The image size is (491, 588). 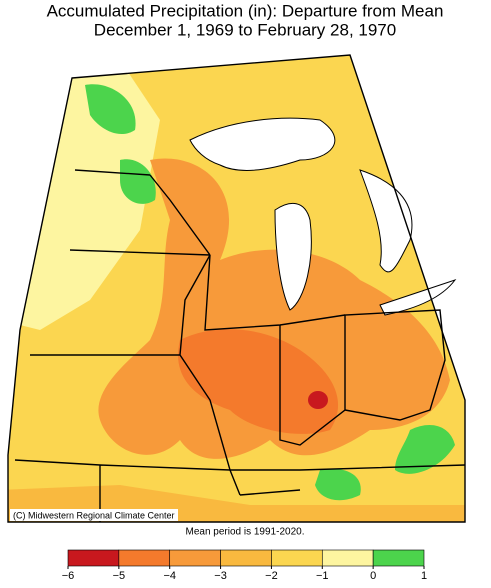 I want to click on legend-tick-label: 1, so click(x=424, y=576).